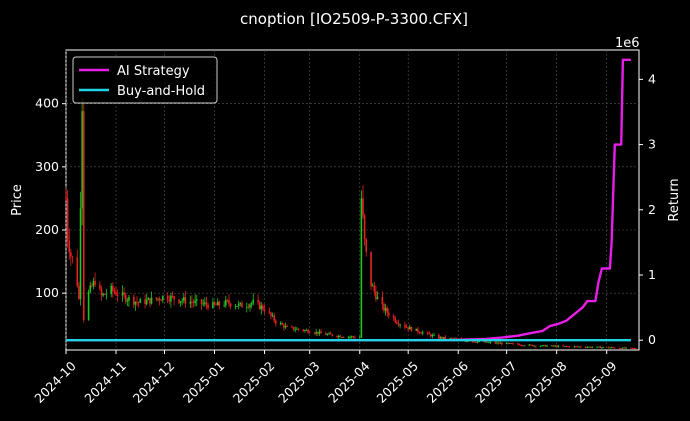 The image size is (690, 421). What do you see at coordinates (17, 200) in the screenshot?
I see `y-axis-left-label: Price` at bounding box center [17, 200].